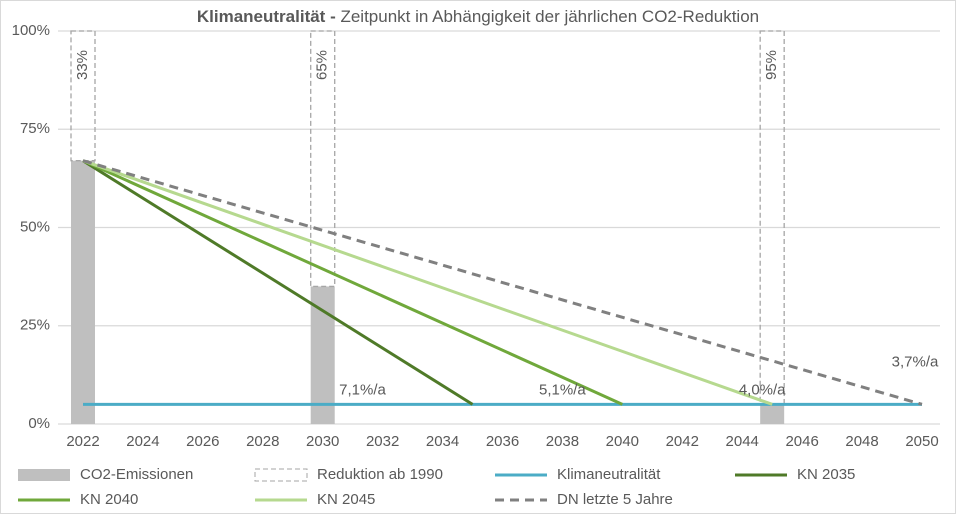 Image resolution: width=956 pixels, height=514 pixels. I want to click on x-tick-label: 2028, so click(262, 441).